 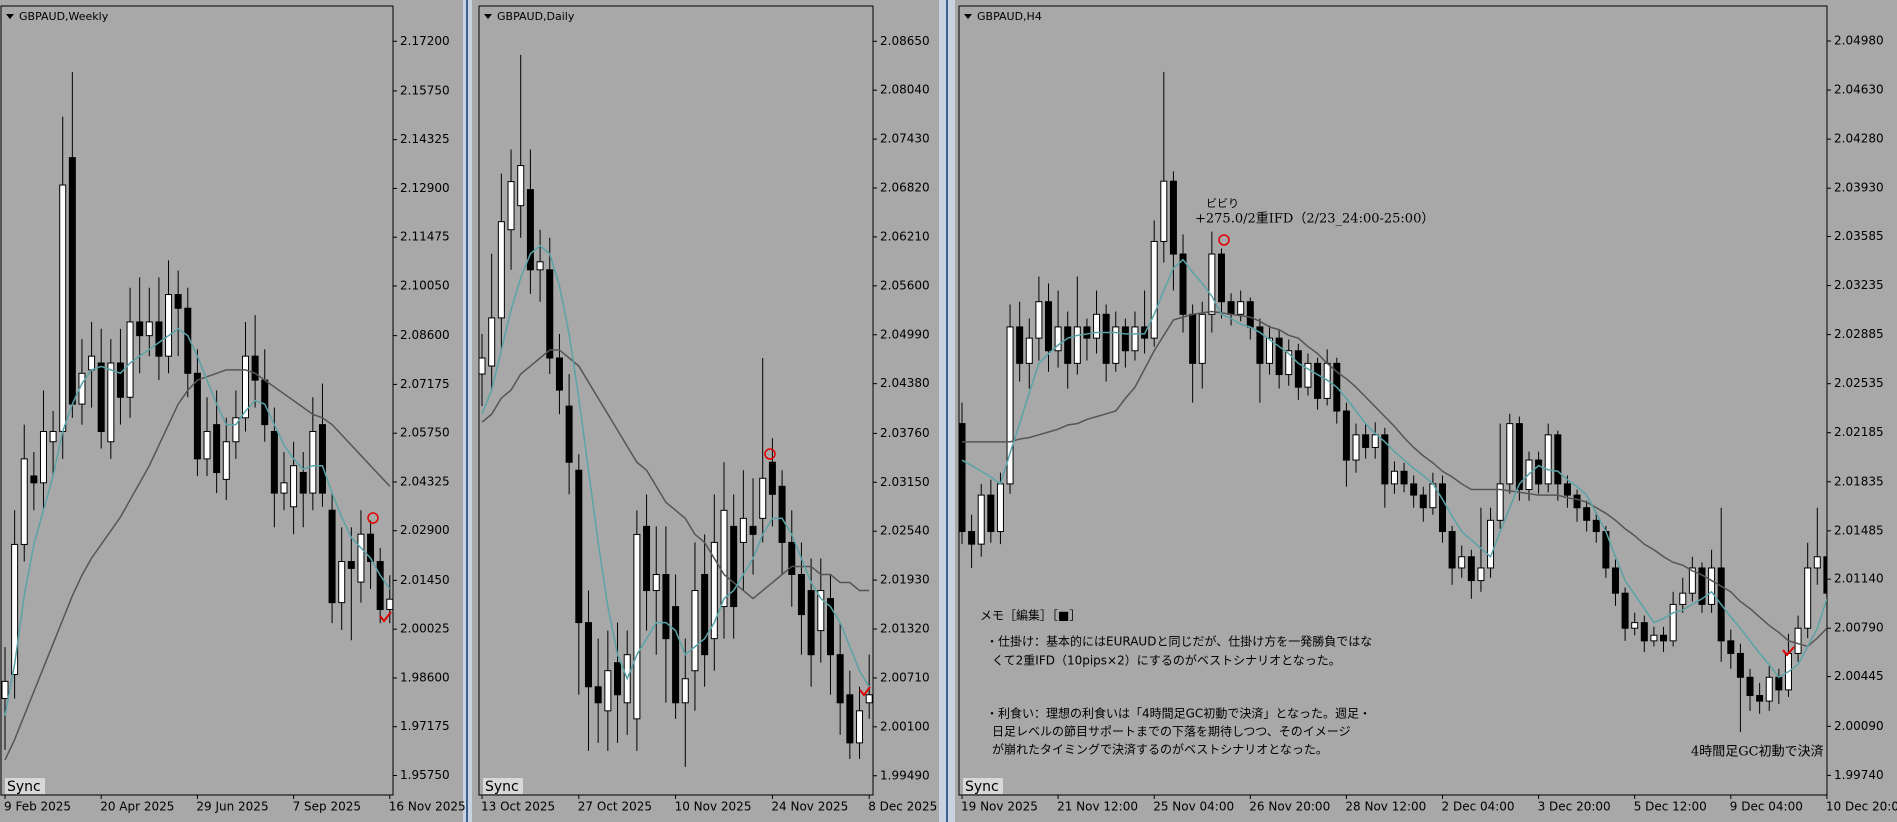 I want to click on y-tick-label: 2.01320, so click(x=905, y=629).